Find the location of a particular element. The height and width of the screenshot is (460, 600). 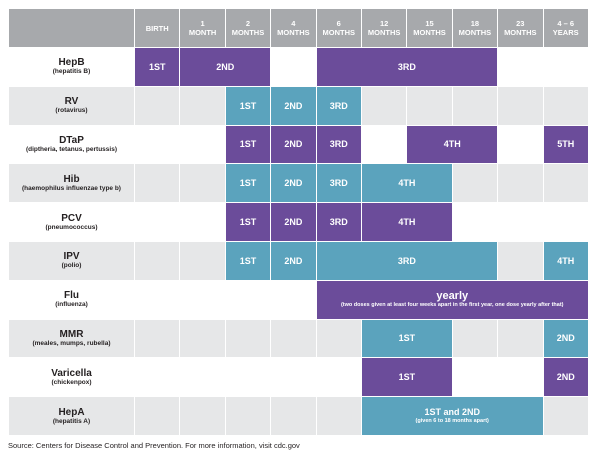

vaccine-name: DTaP is located at coordinates (71, 140).